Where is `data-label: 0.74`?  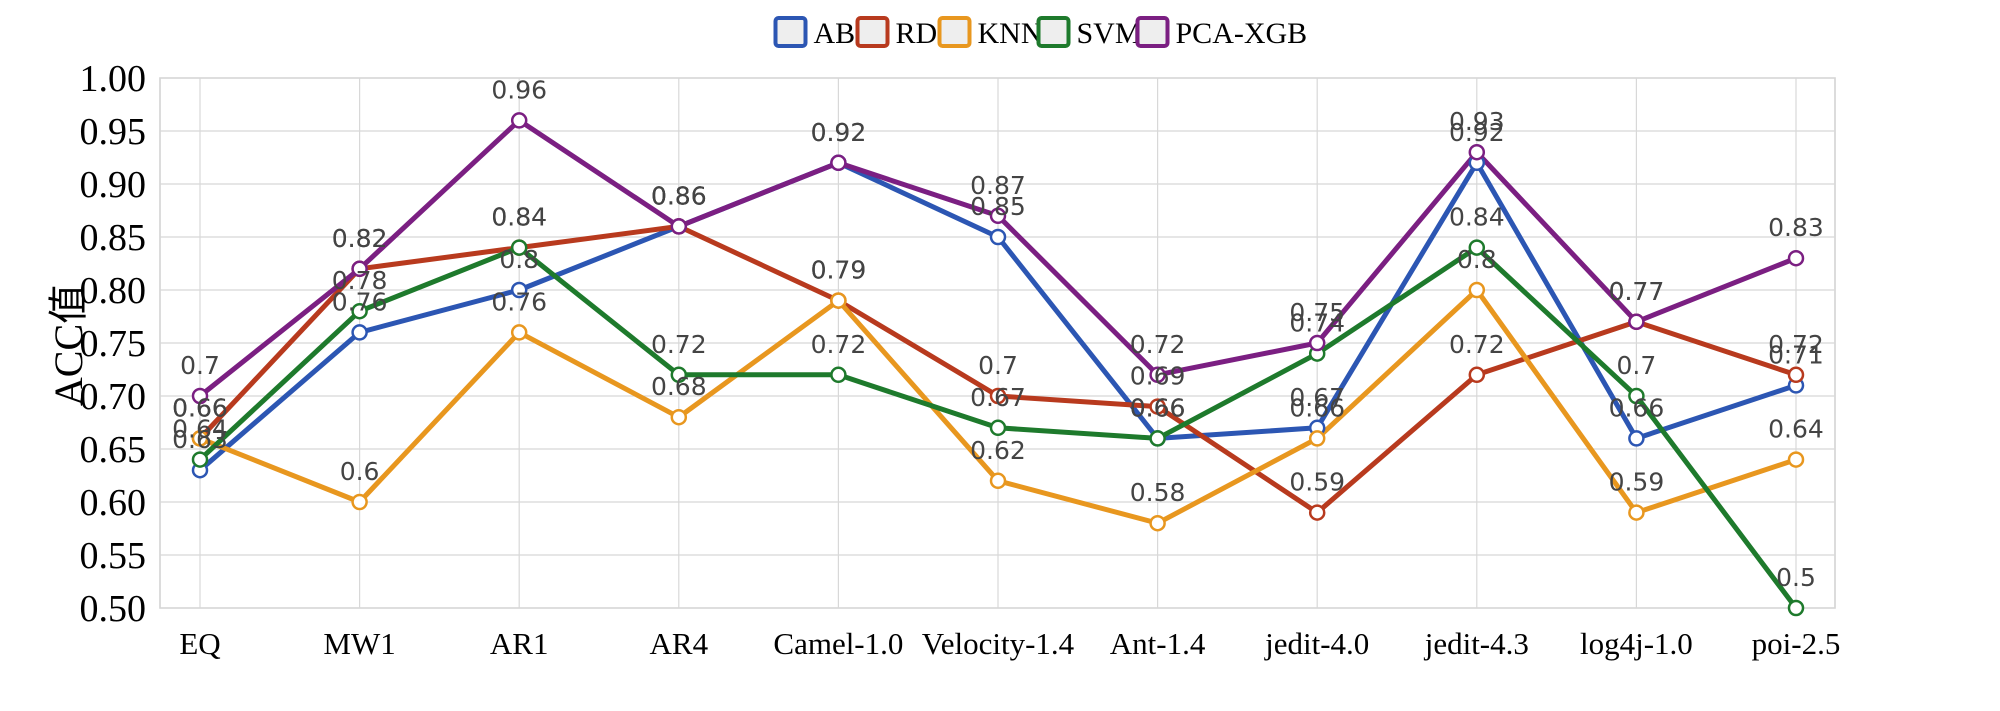
data-label: 0.74 is located at coordinates (1317, 323).